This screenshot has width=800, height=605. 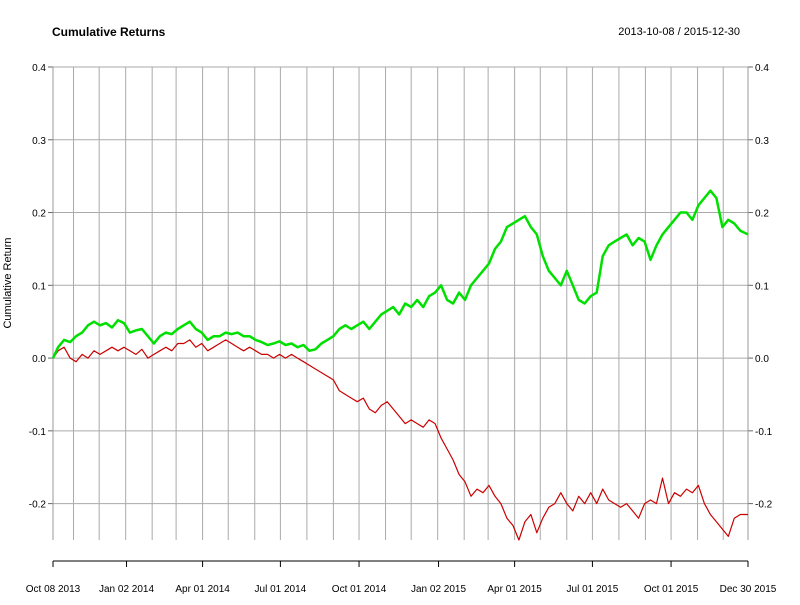 What do you see at coordinates (764, 505) in the screenshot?
I see `y-tick-label-right: -0.2` at bounding box center [764, 505].